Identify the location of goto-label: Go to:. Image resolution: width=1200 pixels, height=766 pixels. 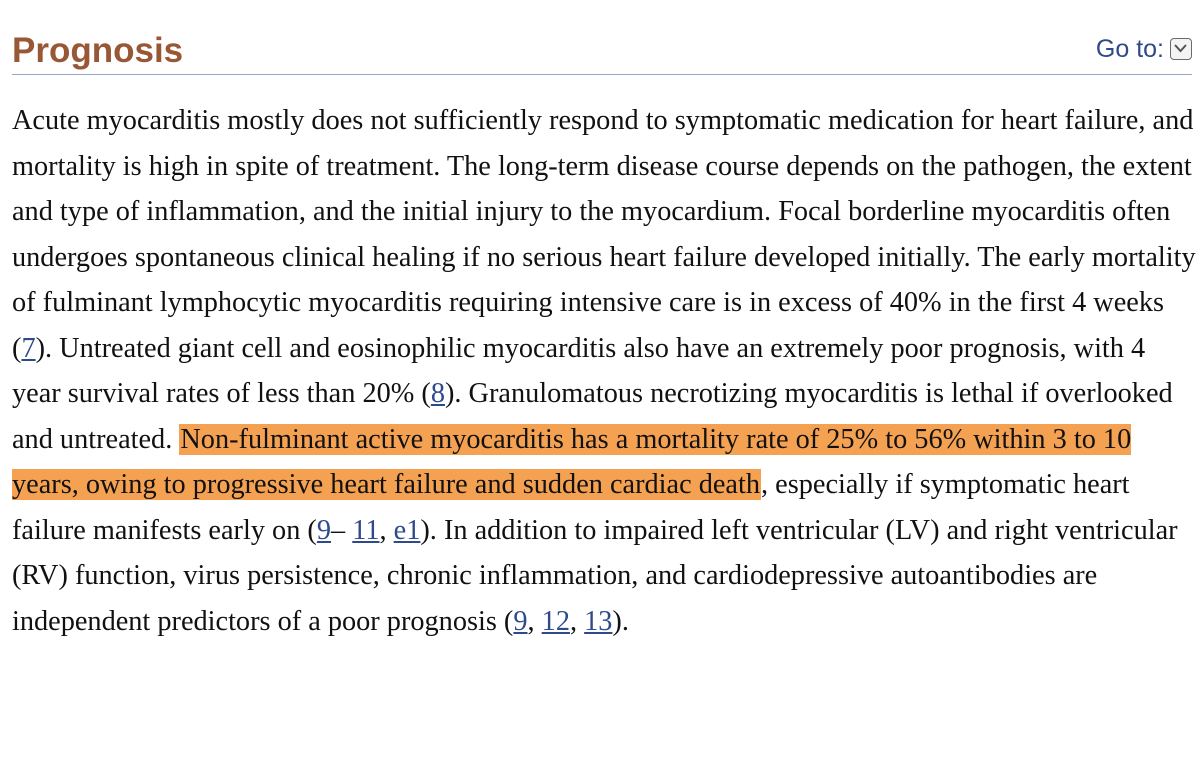
(1129, 49).